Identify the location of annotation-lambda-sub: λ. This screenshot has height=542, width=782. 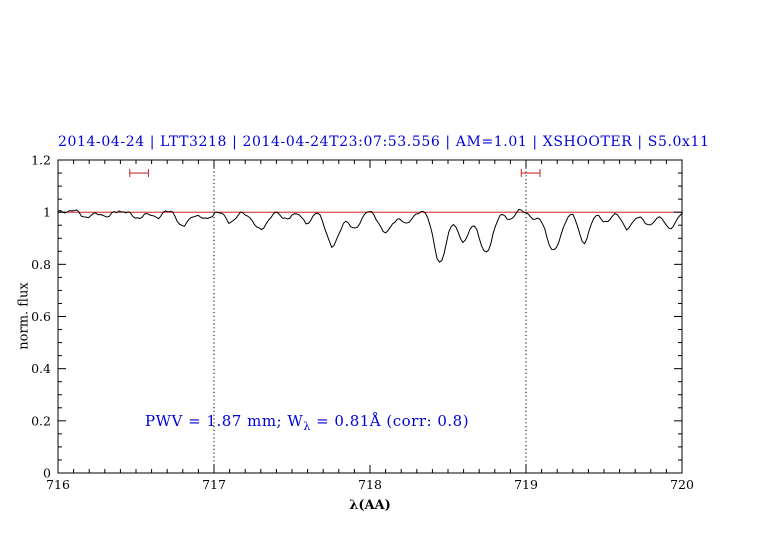
(307, 426).